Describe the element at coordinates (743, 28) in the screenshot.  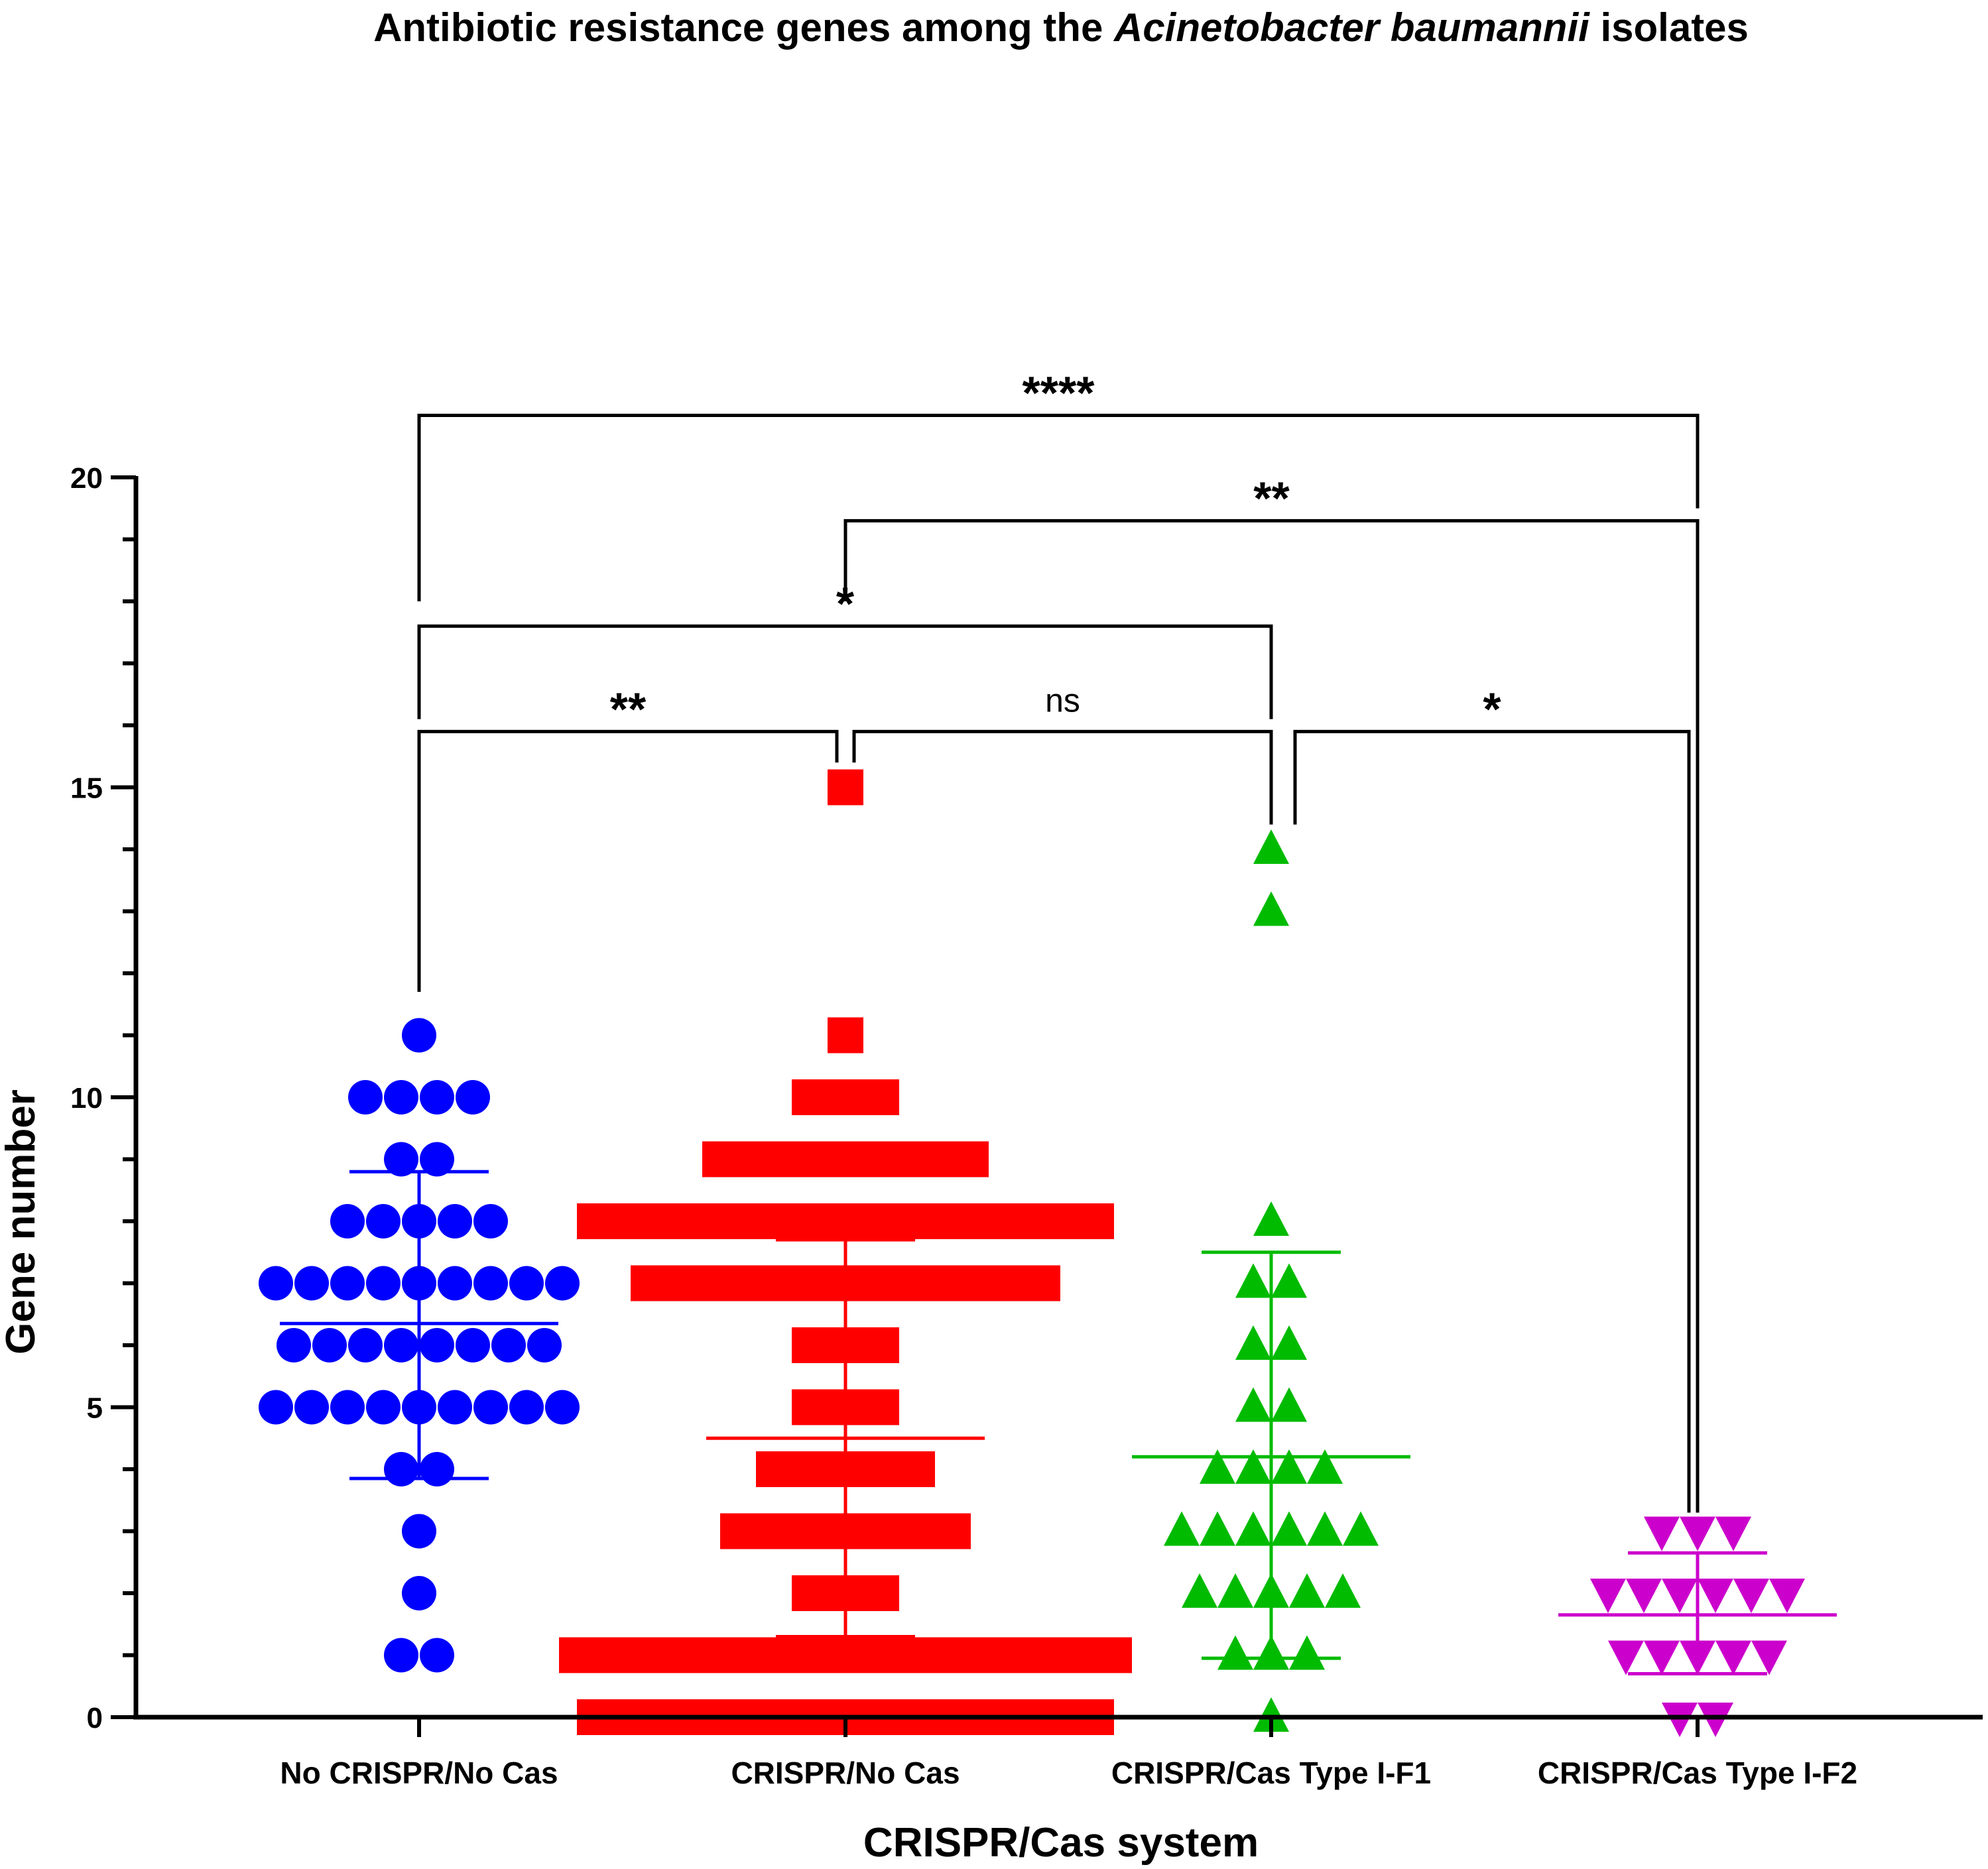
I see `chart-title-part-1: Antibiotic resistance genes among the` at that location.